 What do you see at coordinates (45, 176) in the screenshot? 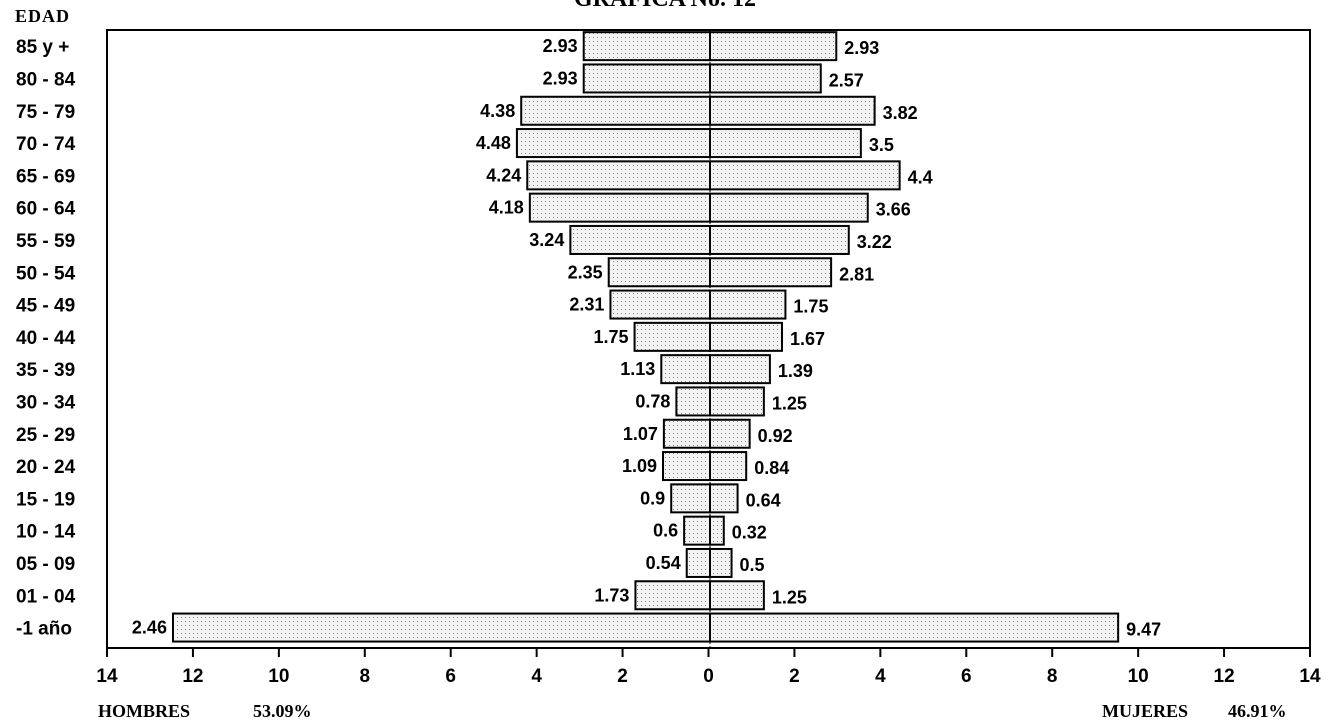
I see `age-label: 65 - 69` at bounding box center [45, 176].